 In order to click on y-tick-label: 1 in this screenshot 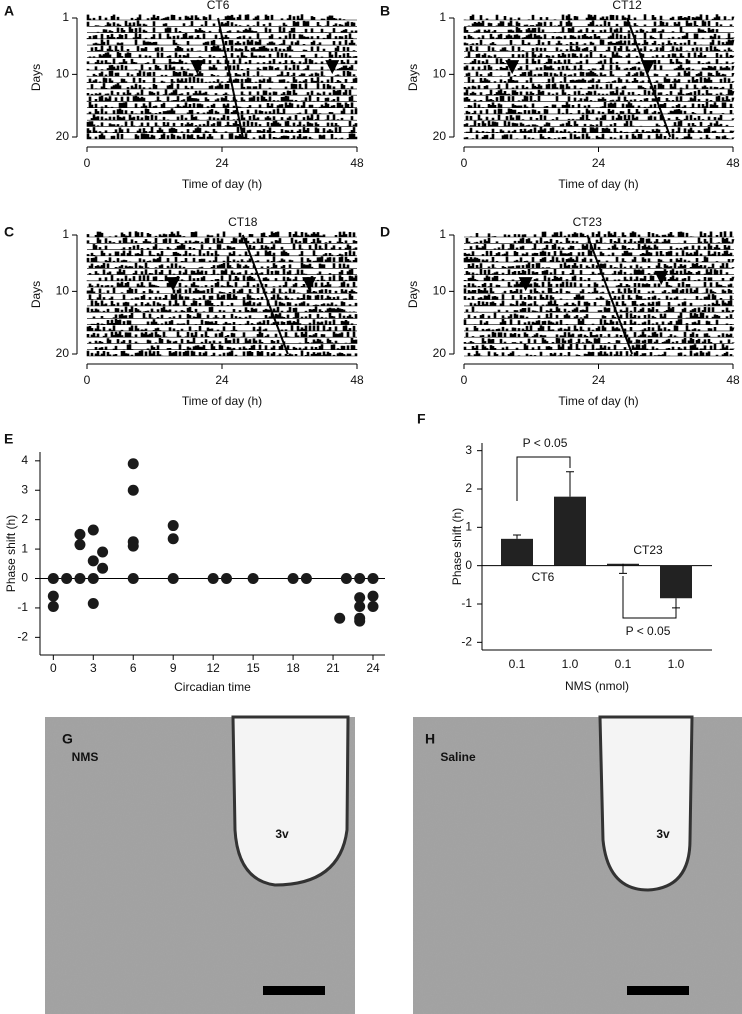, I will do `click(65, 234)`.